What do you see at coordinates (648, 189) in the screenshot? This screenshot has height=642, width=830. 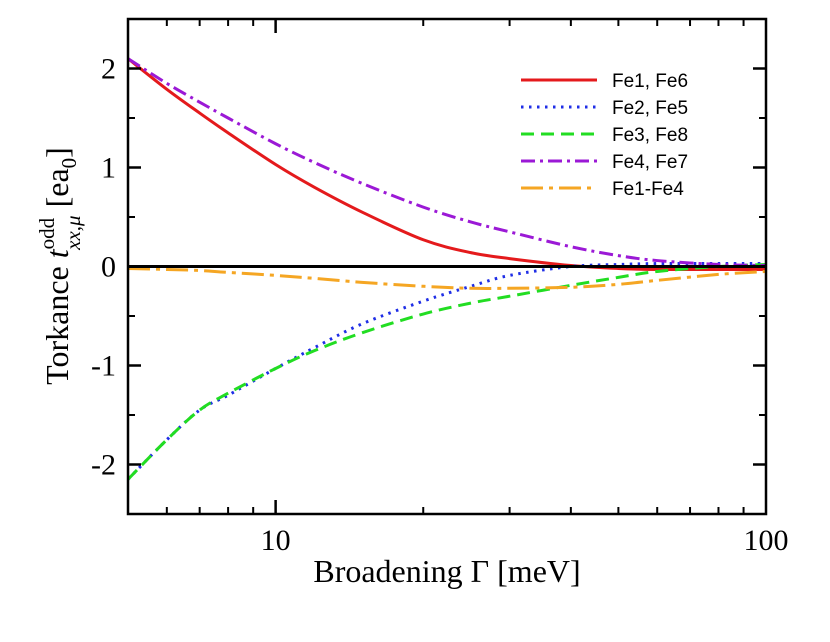 I see `legend-label-fe1-fe4: Fe1-Fe4` at bounding box center [648, 189].